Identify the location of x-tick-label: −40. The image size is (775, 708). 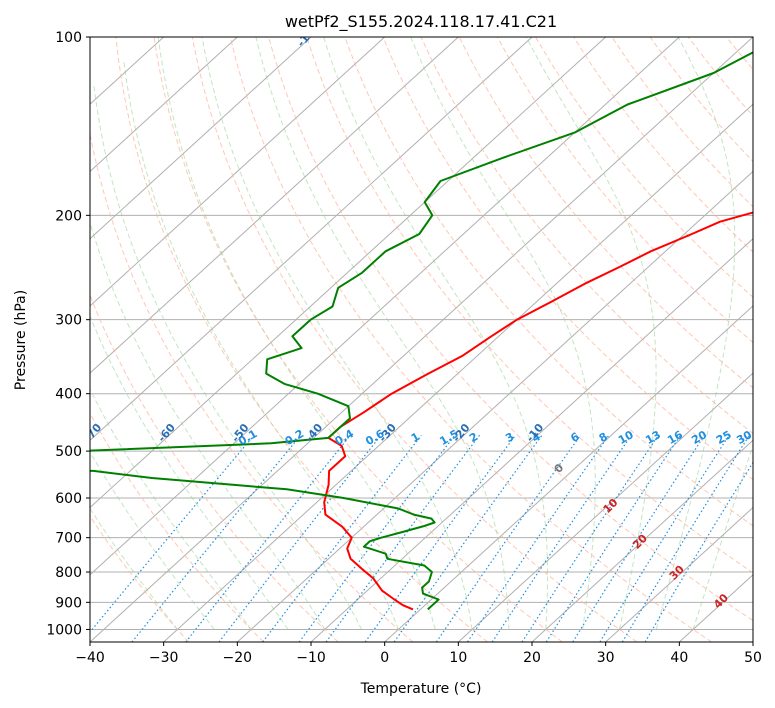
(90, 658).